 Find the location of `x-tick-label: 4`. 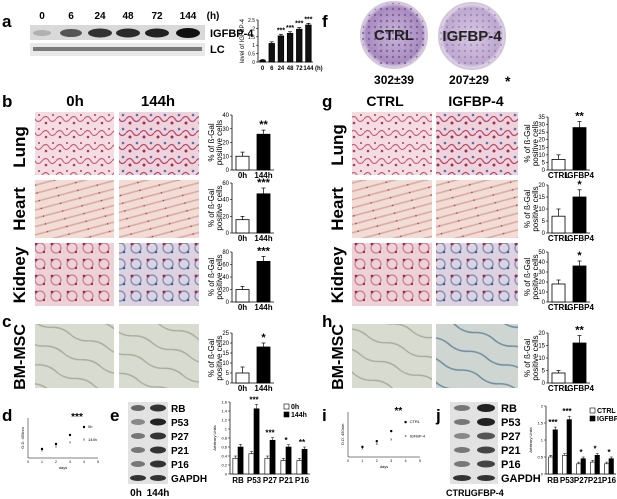

x-tick-label: 4 is located at coordinates (84, 462).